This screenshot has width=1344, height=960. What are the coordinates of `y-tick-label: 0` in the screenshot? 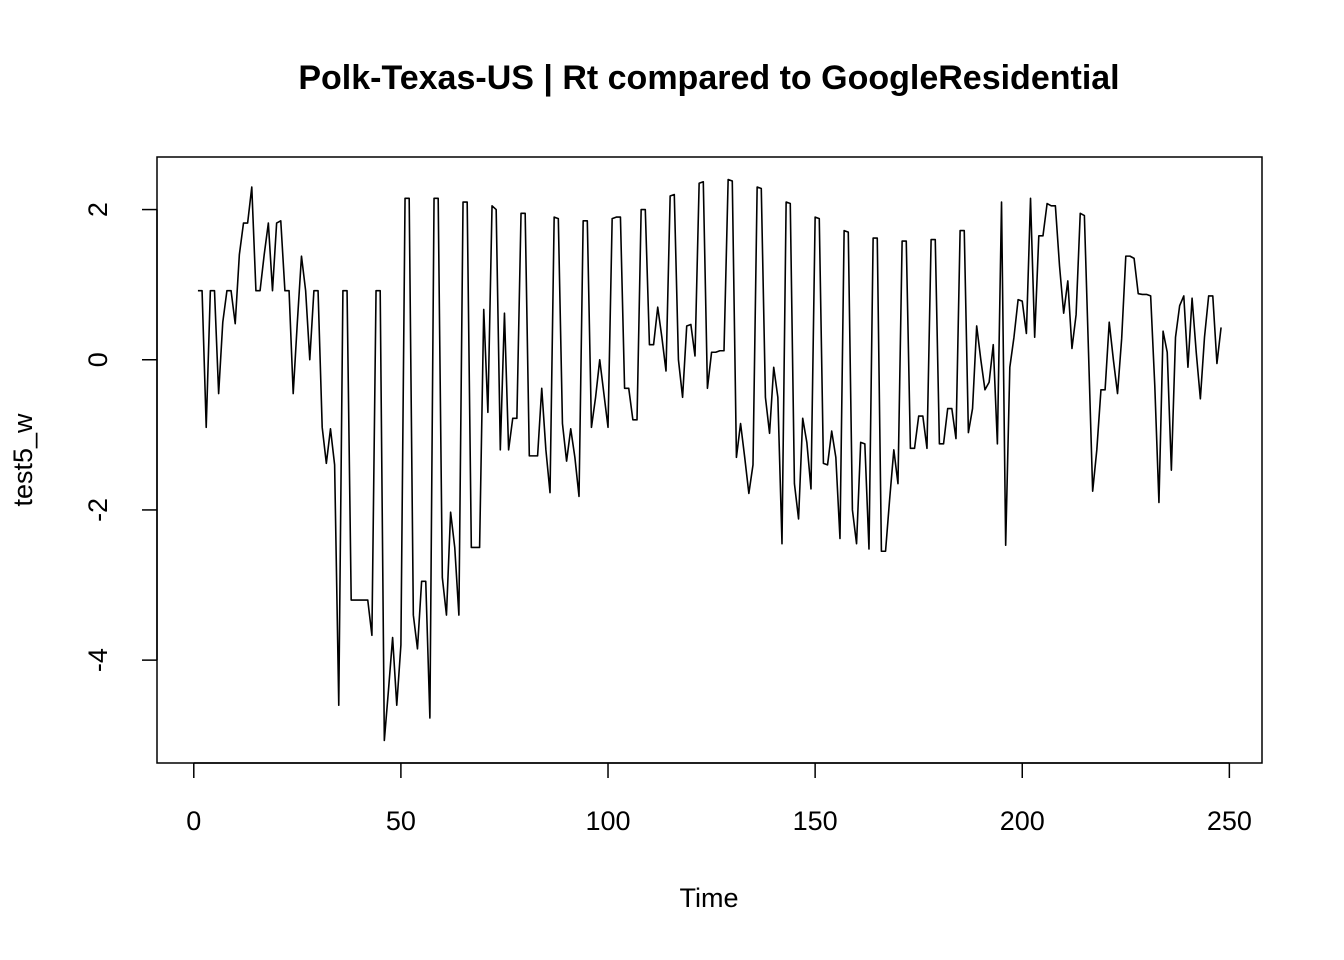 It's located at (98, 359).